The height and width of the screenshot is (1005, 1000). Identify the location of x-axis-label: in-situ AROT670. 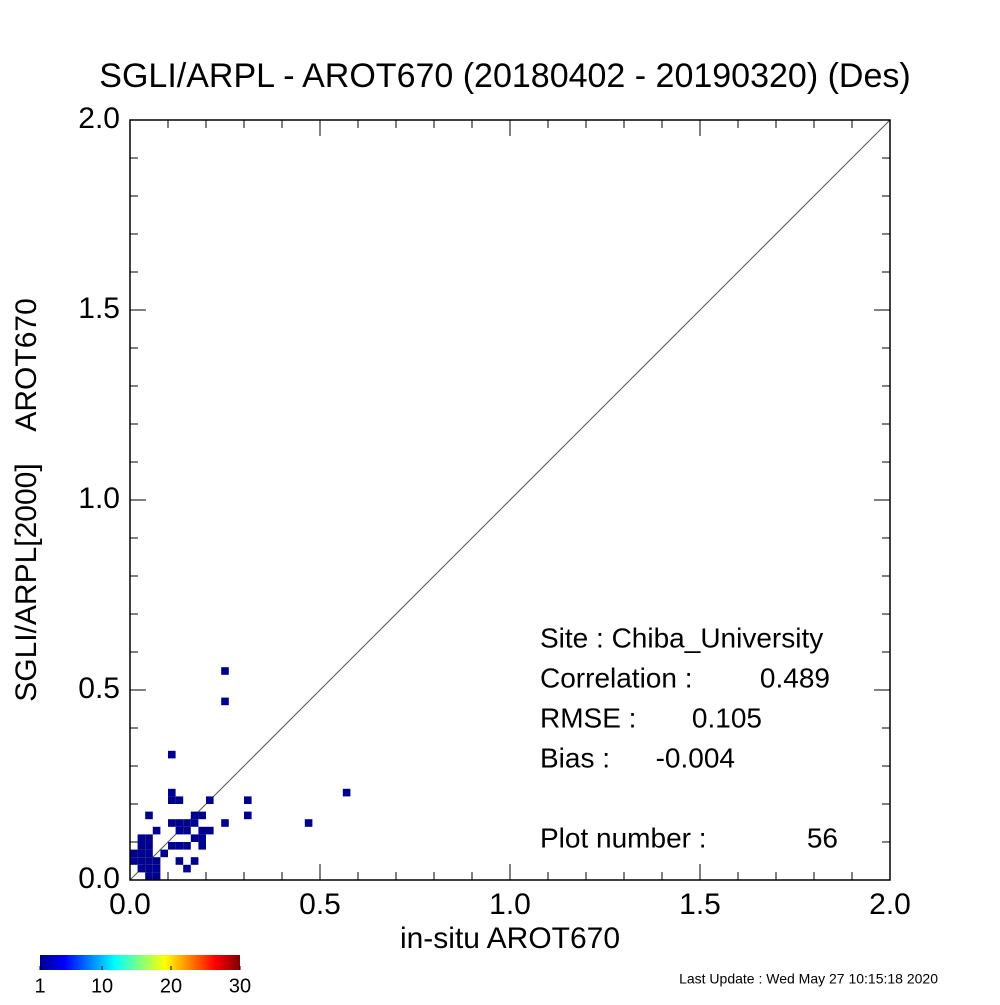
(510, 938).